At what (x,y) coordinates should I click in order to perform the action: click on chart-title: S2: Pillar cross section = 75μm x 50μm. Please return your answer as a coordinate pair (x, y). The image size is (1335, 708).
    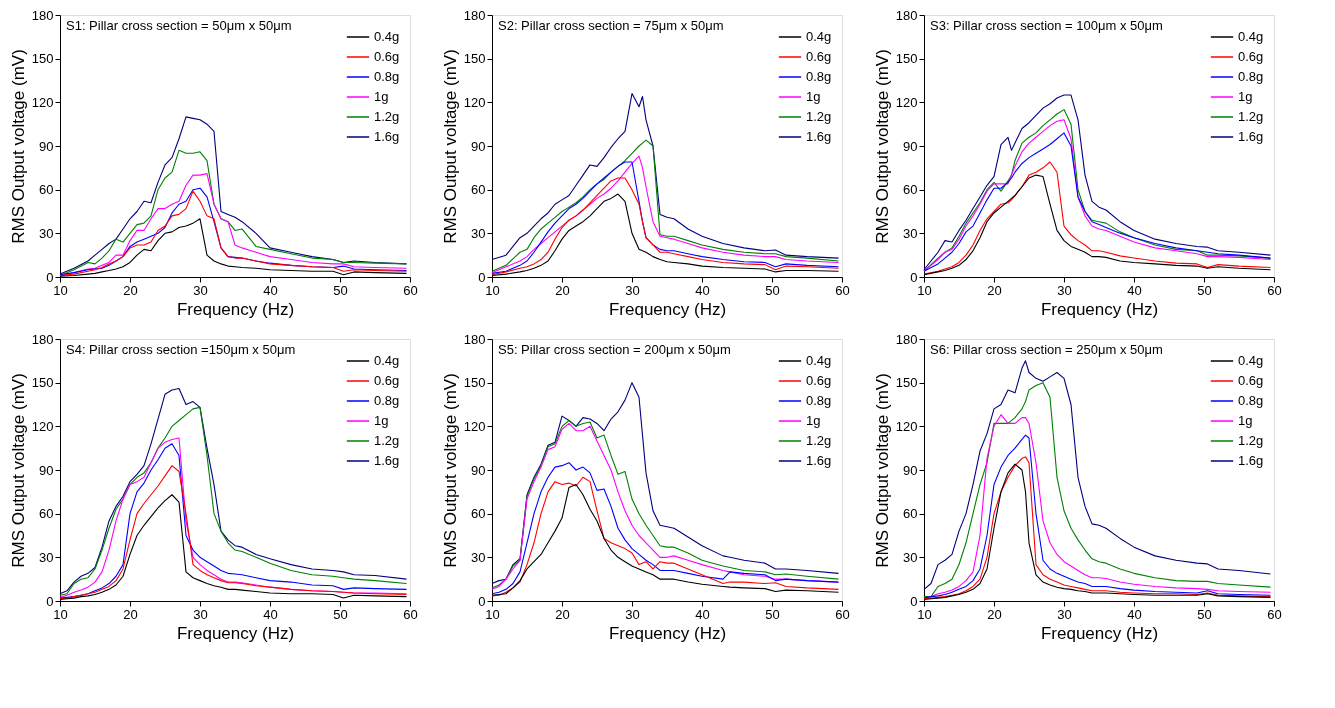
    Looking at the image, I should click on (611, 25).